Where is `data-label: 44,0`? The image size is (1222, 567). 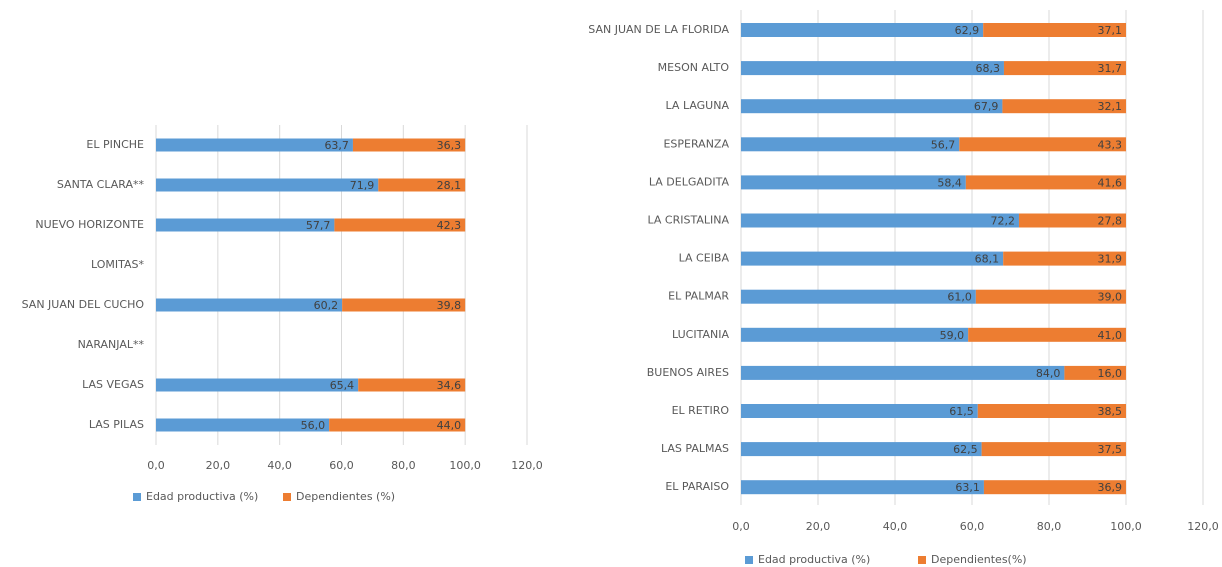
data-label: 44,0 is located at coordinates (449, 425).